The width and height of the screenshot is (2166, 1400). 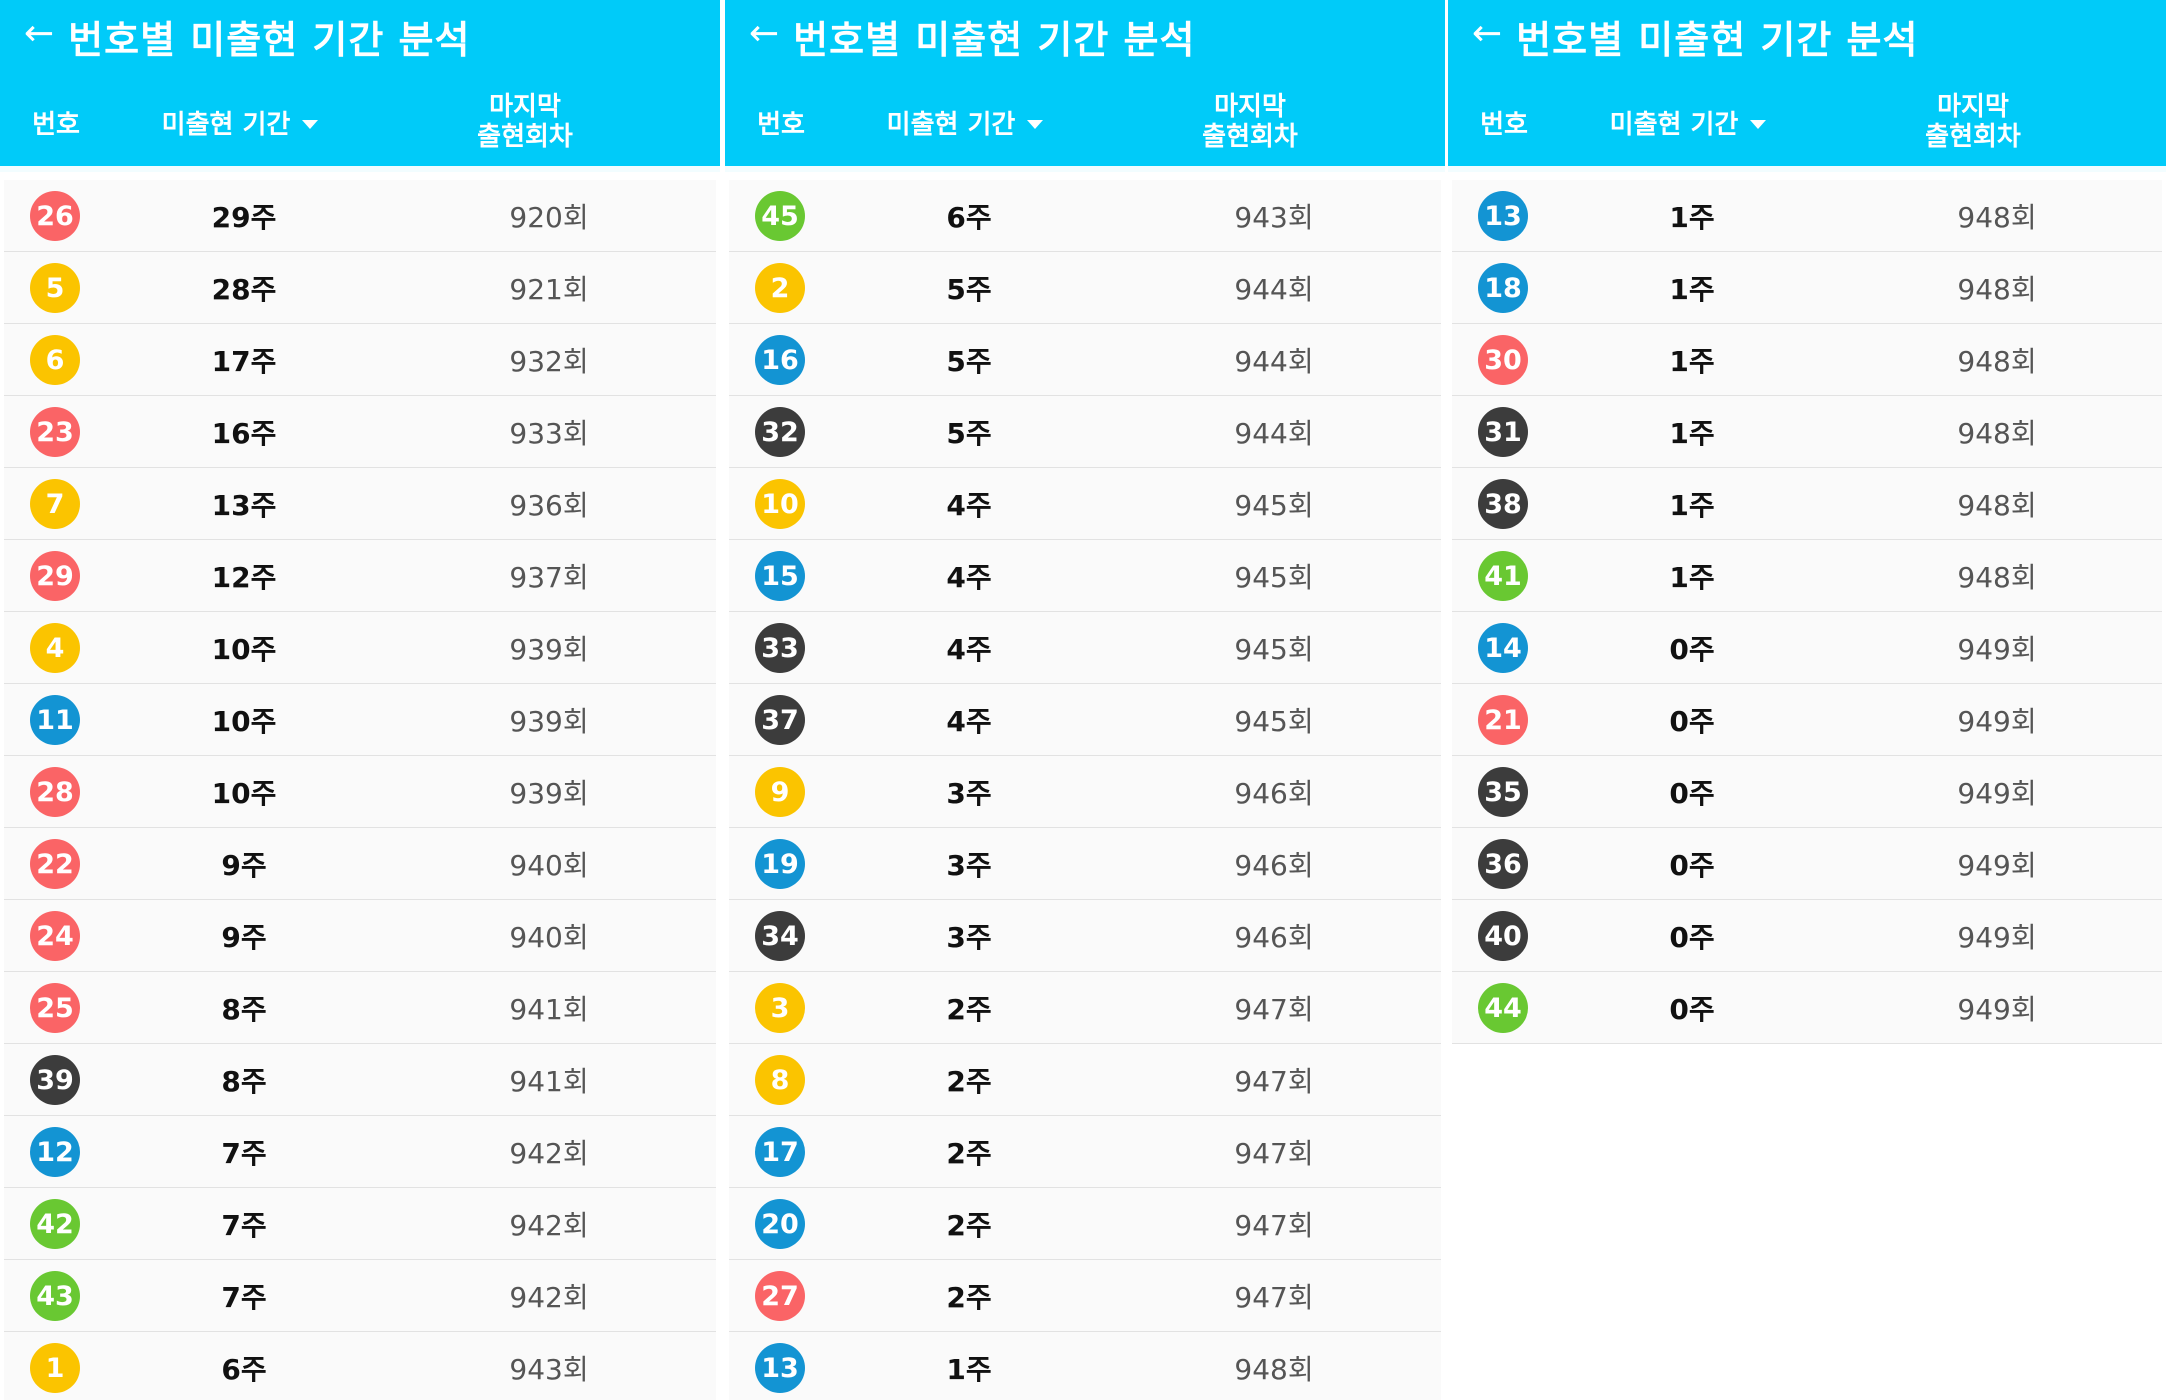 I want to click on list-item: 3 2주 947회, so click(x=1085, y=1008).